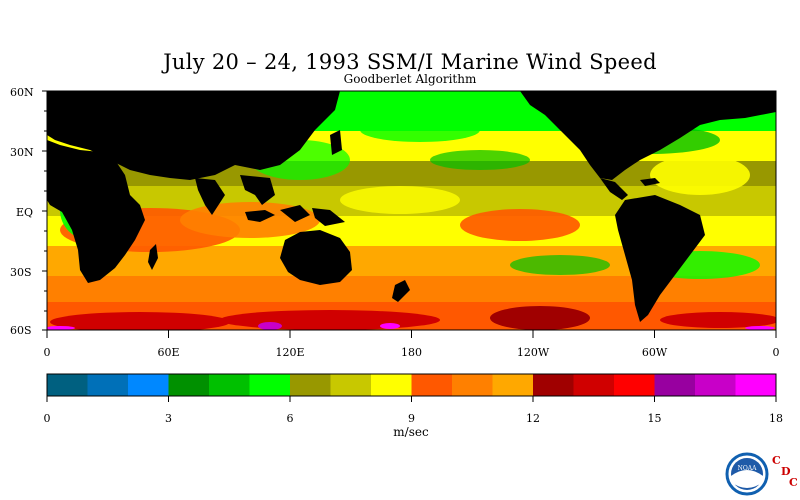  What do you see at coordinates (210, 196) in the screenshot?
I see `india-land` at bounding box center [210, 196].